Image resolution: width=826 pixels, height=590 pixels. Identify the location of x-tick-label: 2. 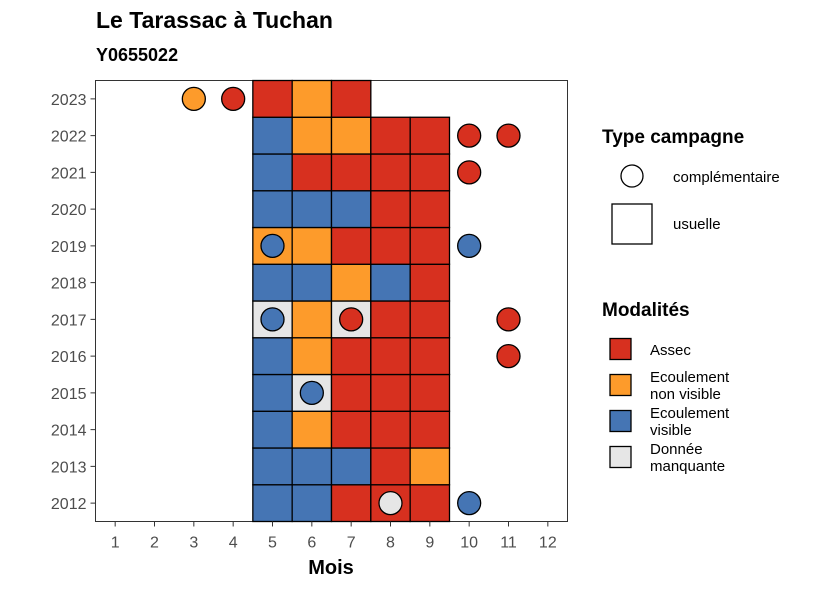
(154, 543).